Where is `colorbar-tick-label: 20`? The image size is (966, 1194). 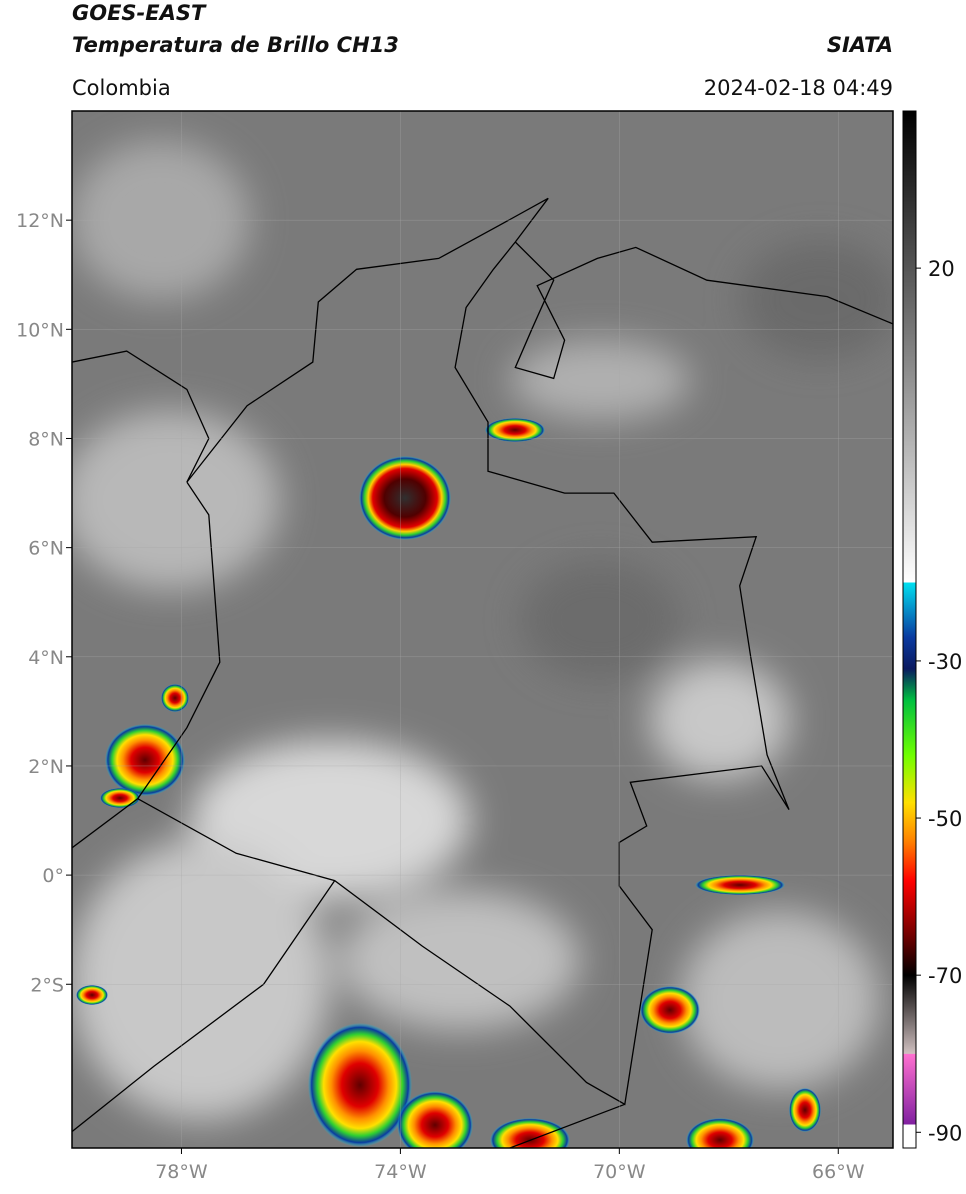
colorbar-tick-label: 20 is located at coordinates (941, 269).